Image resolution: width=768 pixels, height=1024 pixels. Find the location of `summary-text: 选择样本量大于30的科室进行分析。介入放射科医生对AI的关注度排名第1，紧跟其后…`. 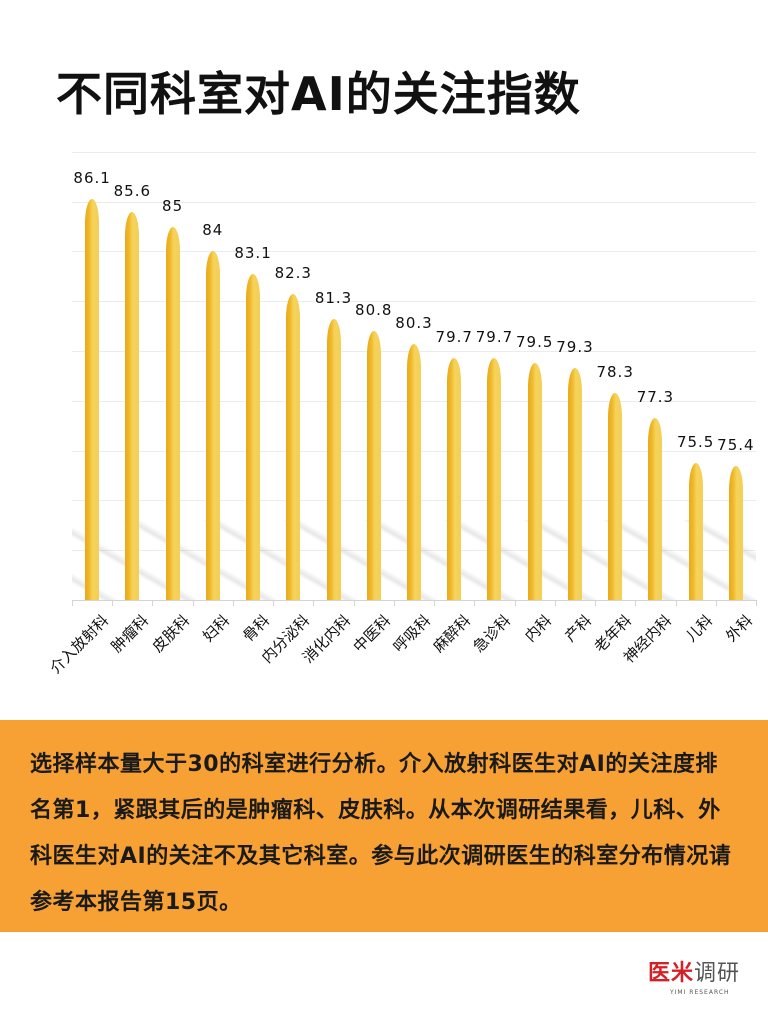

summary-text: 选择样本量大于30的科室进行分析。介入放射科医生对AI的关注度排名第1，紧跟其后… is located at coordinates (381, 833).